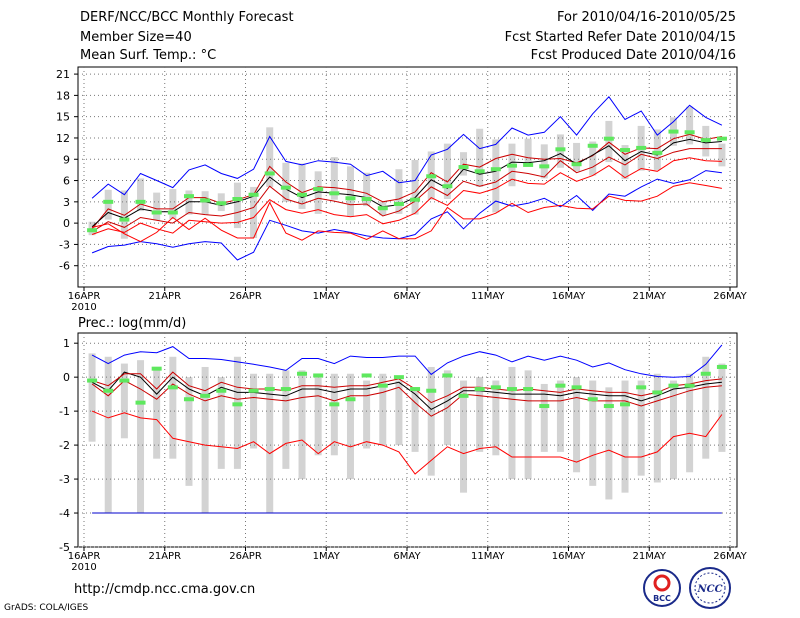 Image resolution: width=800 pixels, height=618 pixels. I want to click on x-tick-label: 11MAY, so click(488, 556).